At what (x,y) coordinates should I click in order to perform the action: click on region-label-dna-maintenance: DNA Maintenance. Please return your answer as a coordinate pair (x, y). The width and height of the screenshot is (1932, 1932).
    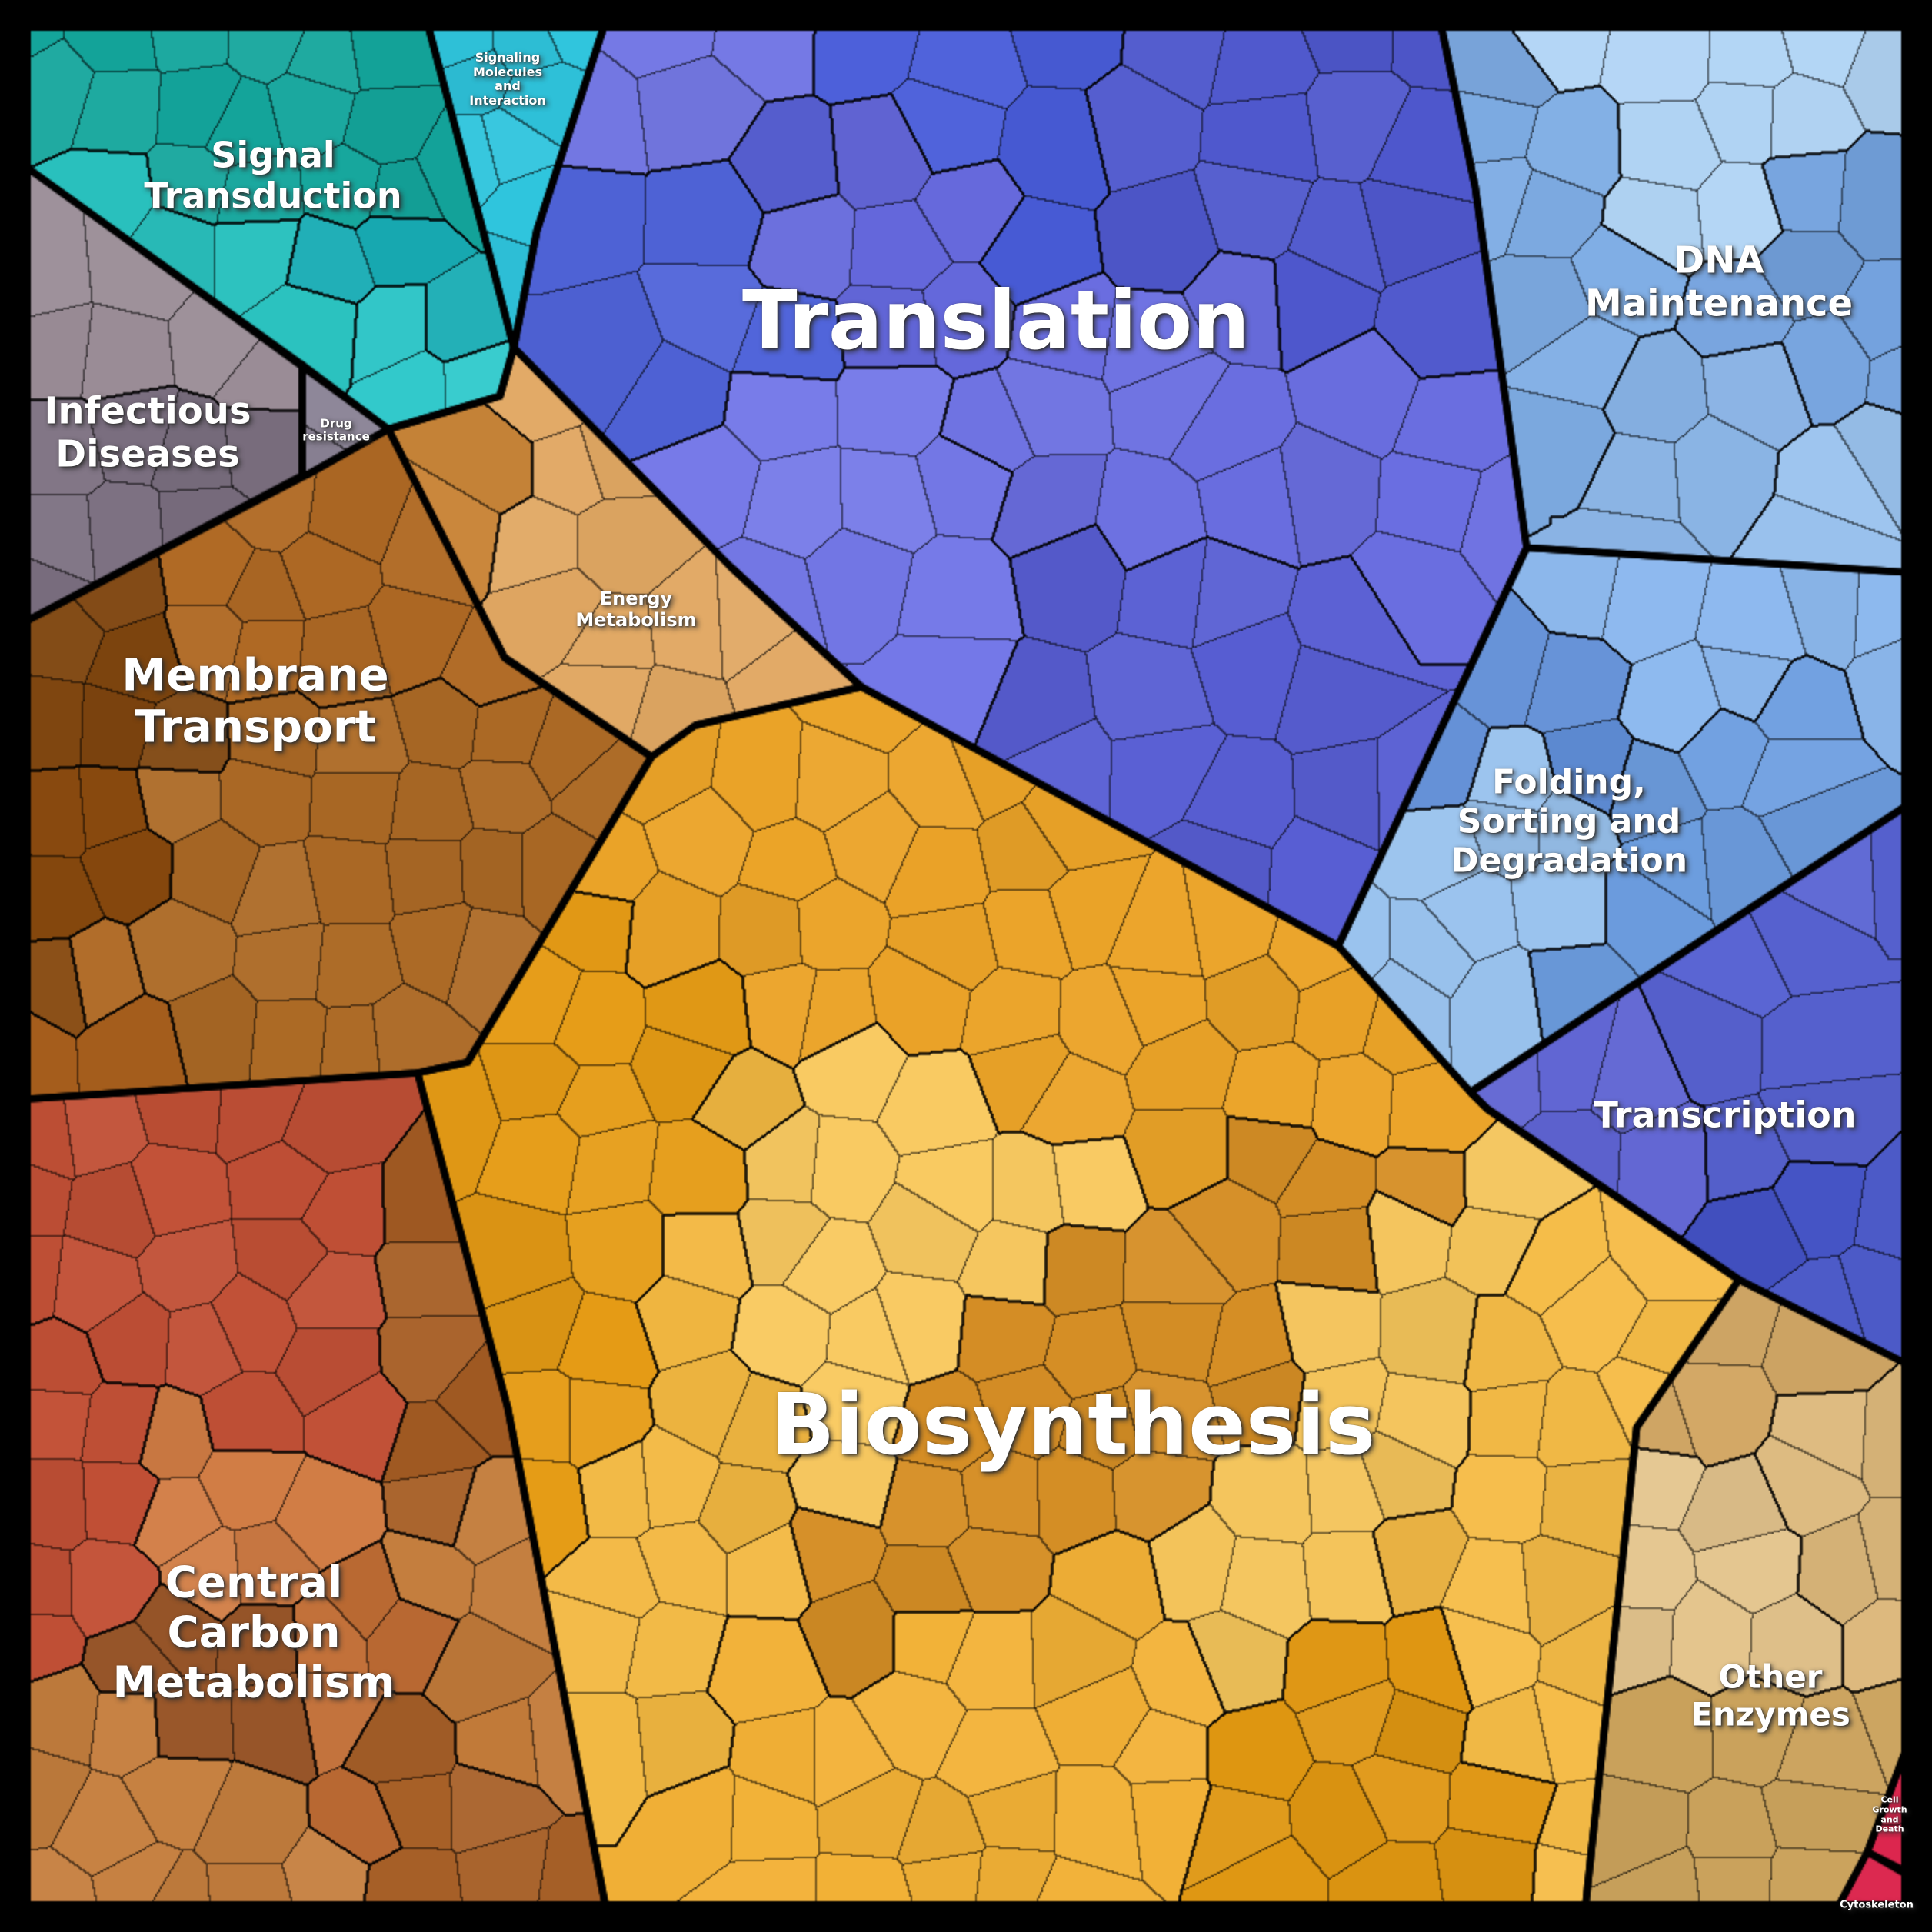
    Looking at the image, I should click on (1719, 281).